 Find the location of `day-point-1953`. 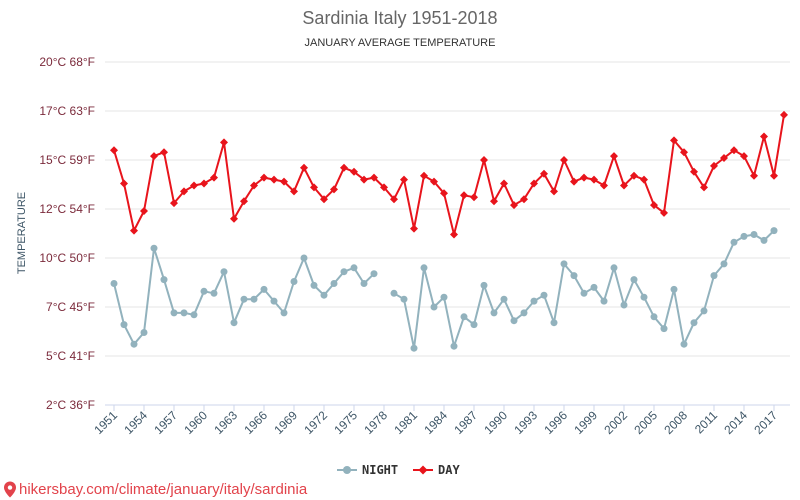

day-point-1953 is located at coordinates (134, 230).